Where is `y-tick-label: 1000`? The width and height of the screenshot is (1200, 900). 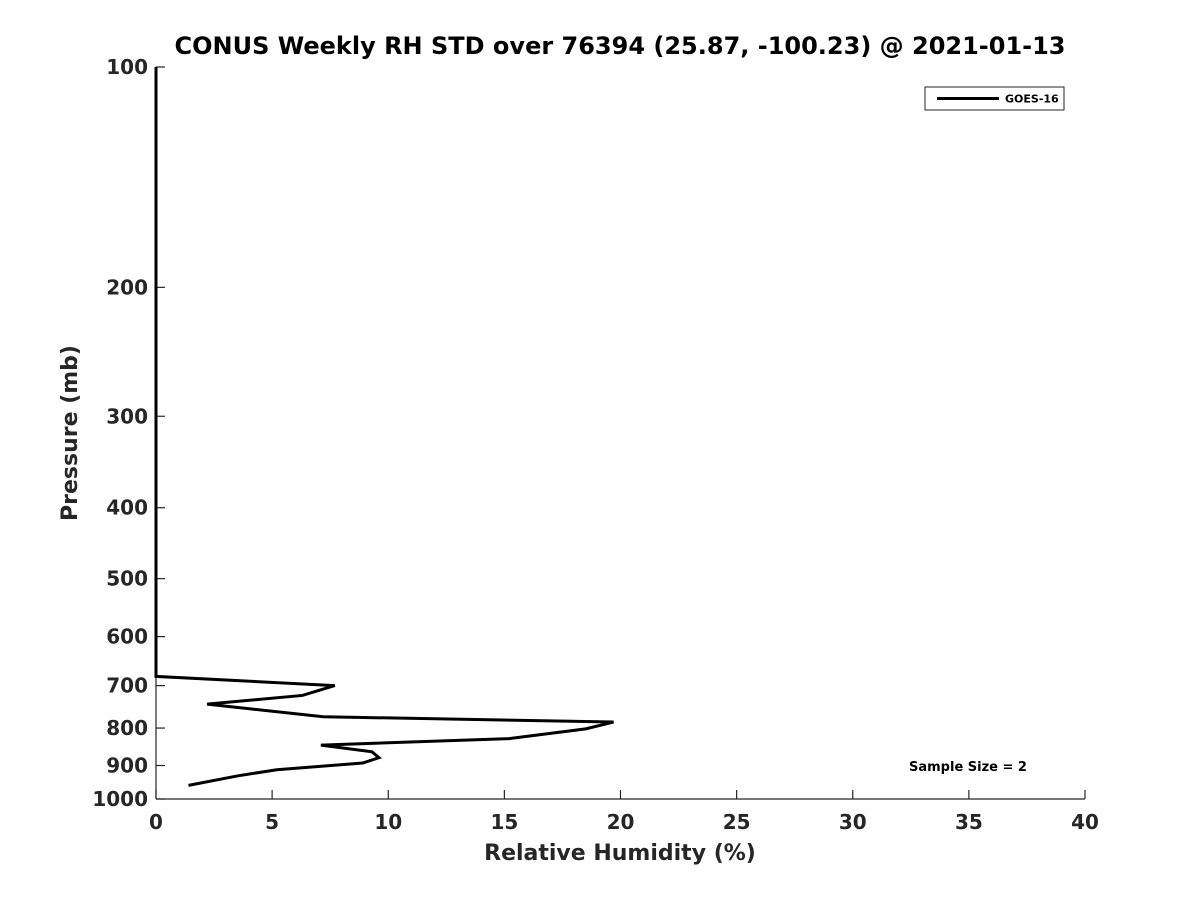
y-tick-label: 1000 is located at coordinates (120, 799).